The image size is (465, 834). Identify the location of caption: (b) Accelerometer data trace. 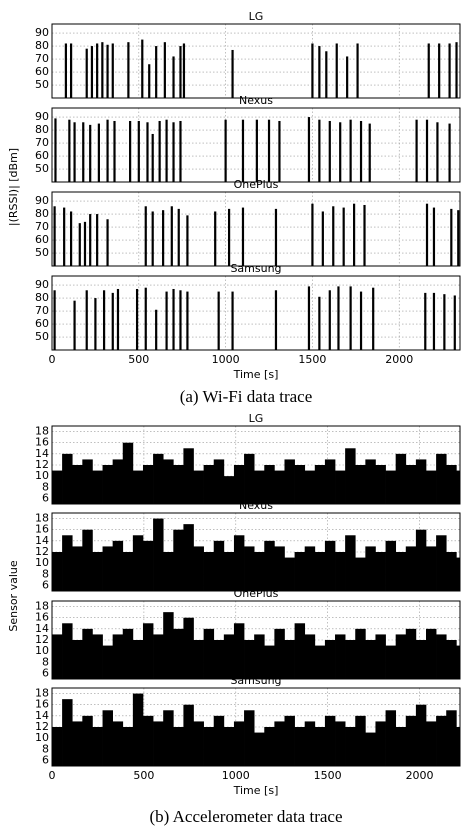
(245, 816).